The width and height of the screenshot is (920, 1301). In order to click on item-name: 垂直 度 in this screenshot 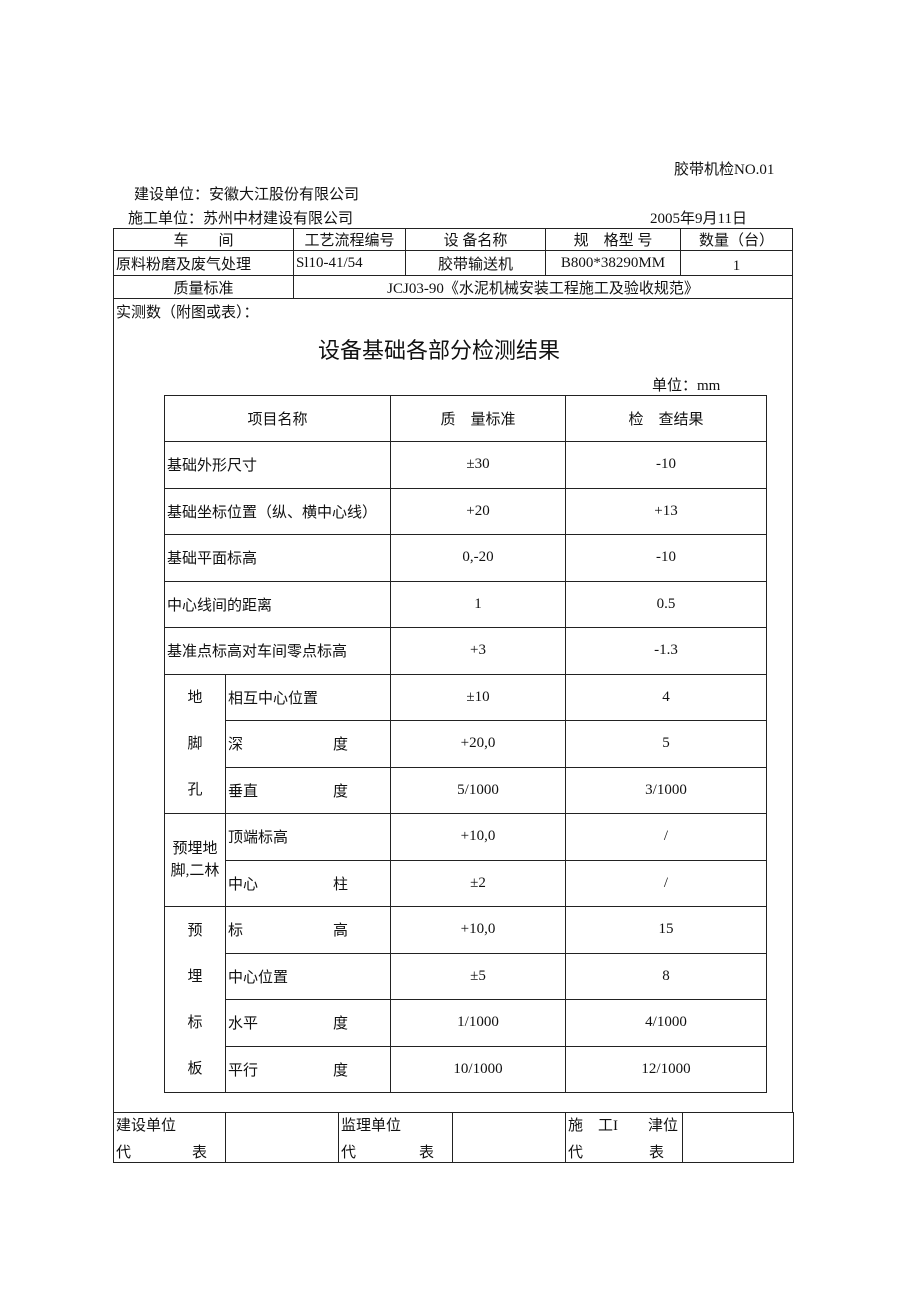, I will do `click(308, 790)`.